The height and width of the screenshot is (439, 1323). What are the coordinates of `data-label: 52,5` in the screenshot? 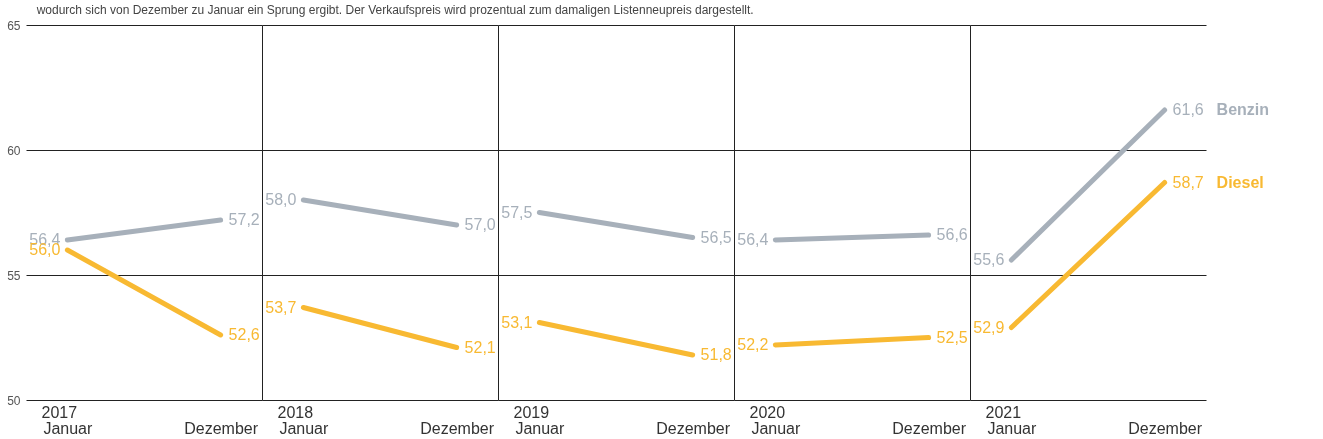 It's located at (952, 337).